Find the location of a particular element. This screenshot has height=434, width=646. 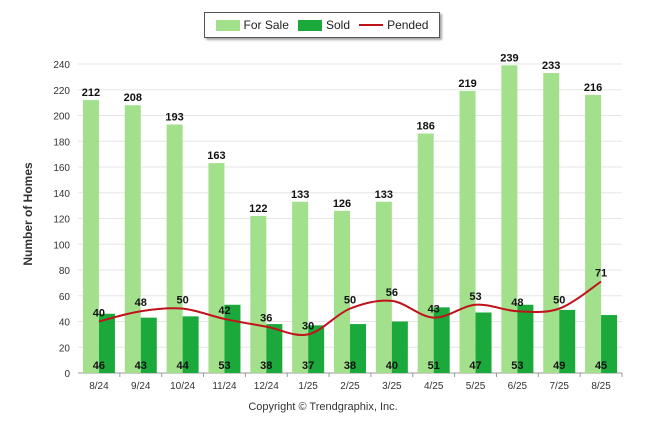

x-tick-label: 2/25 is located at coordinates (350, 386).